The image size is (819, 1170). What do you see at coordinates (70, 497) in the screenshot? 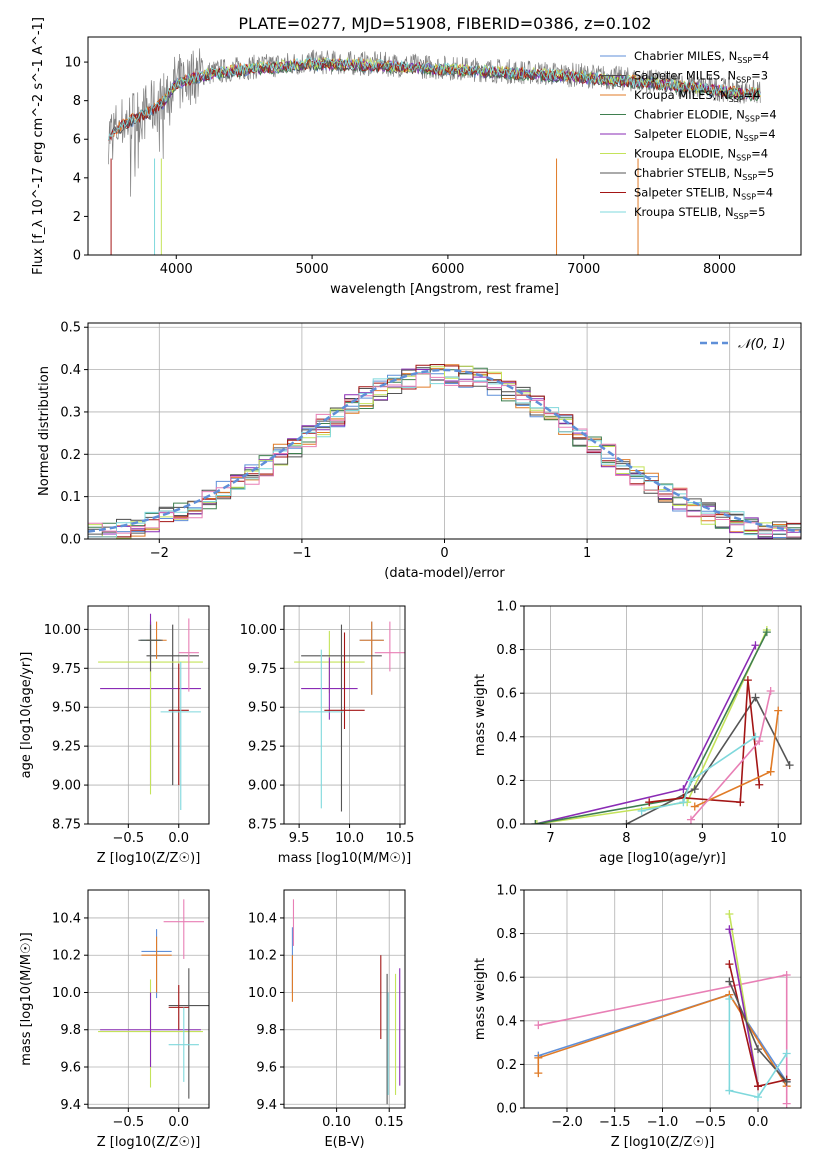
I see `y-tick-label: 0.1` at bounding box center [70, 497].